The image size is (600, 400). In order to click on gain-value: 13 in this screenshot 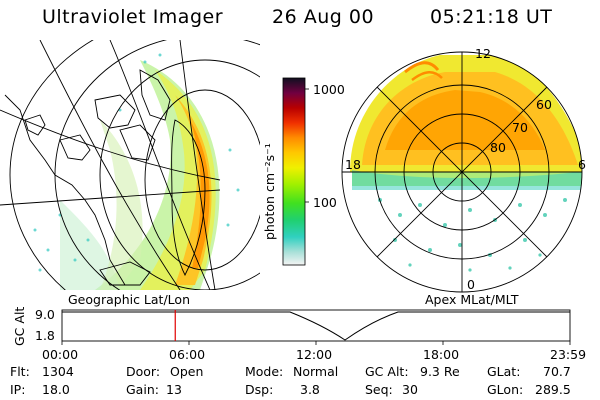, I will do `click(174, 389)`.